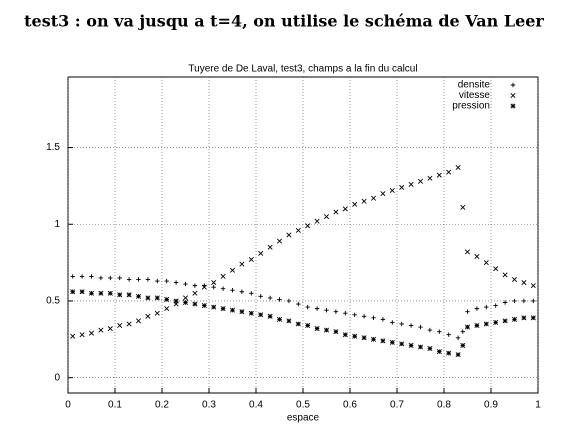 This screenshot has height=430, width=569. Describe the element at coordinates (397, 405) in the screenshot. I see `x-tick-label: 0.7` at that location.